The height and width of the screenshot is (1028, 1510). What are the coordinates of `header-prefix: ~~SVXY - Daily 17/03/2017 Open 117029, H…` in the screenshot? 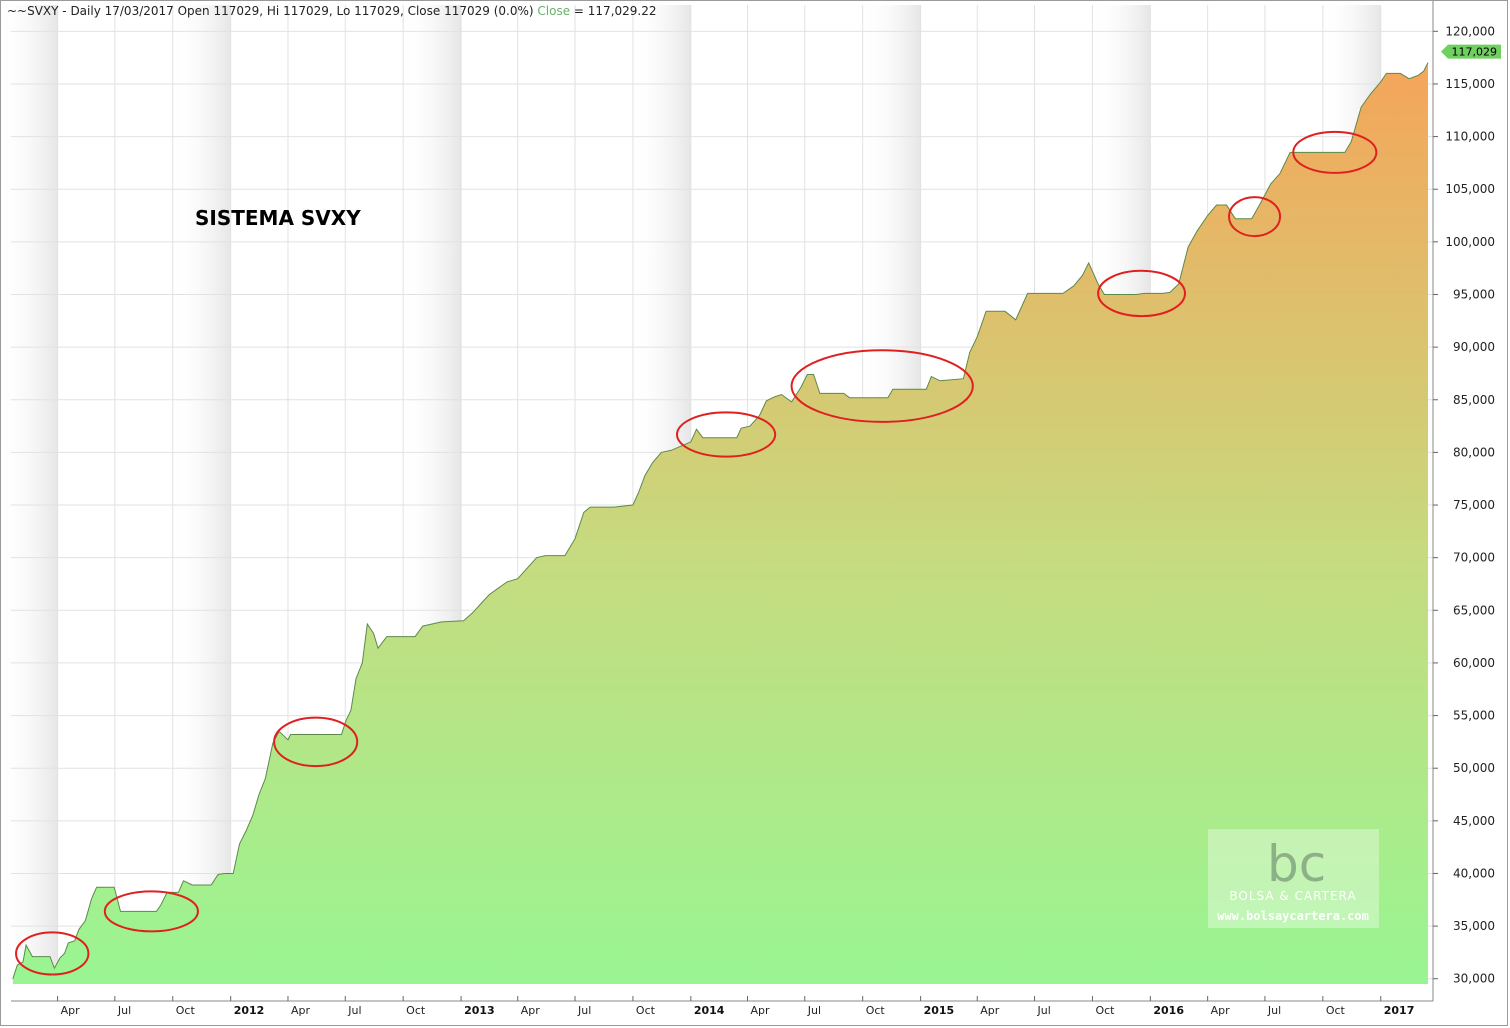 It's located at (270, 11).